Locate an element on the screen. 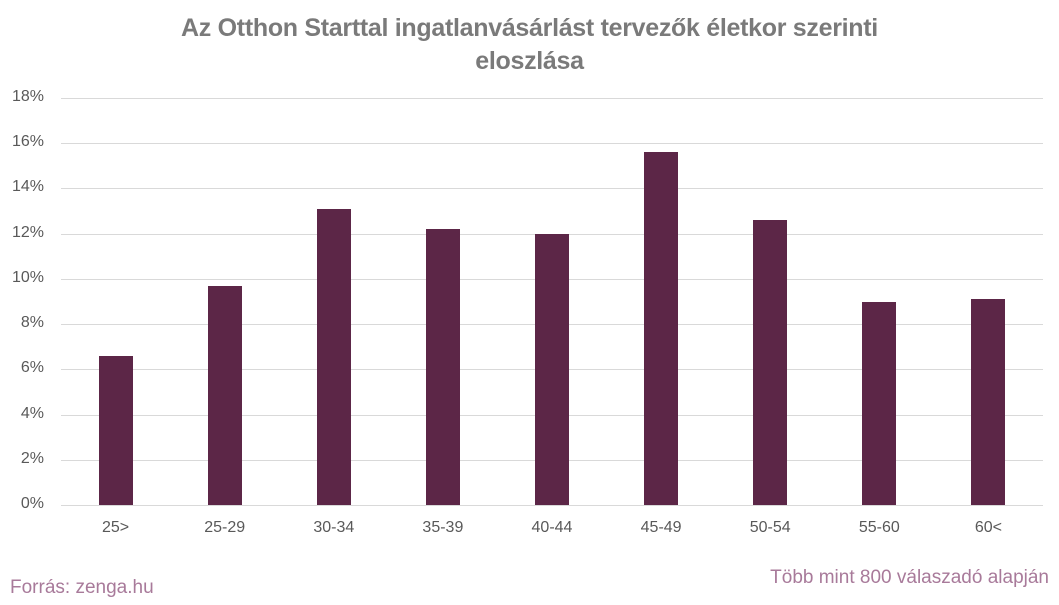 Image resolution: width=1059 pixels, height=605 pixels. y-tick-label: 16% is located at coordinates (27, 142).